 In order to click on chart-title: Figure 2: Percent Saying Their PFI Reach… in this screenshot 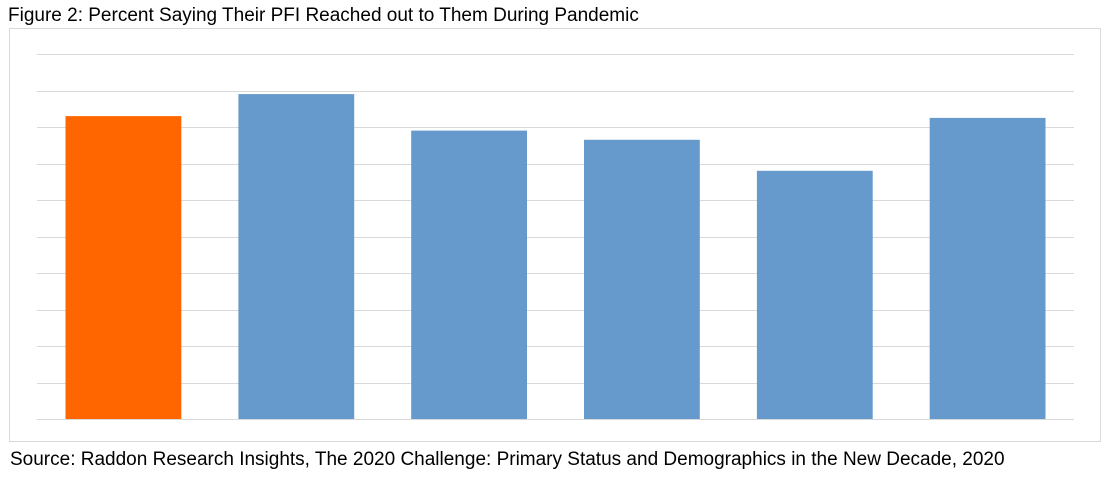, I will do `click(323, 15)`.